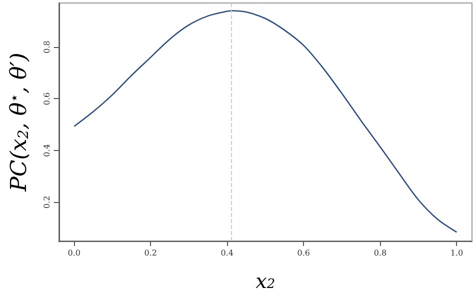  I want to click on x-tick-label: 1.0, so click(457, 253).